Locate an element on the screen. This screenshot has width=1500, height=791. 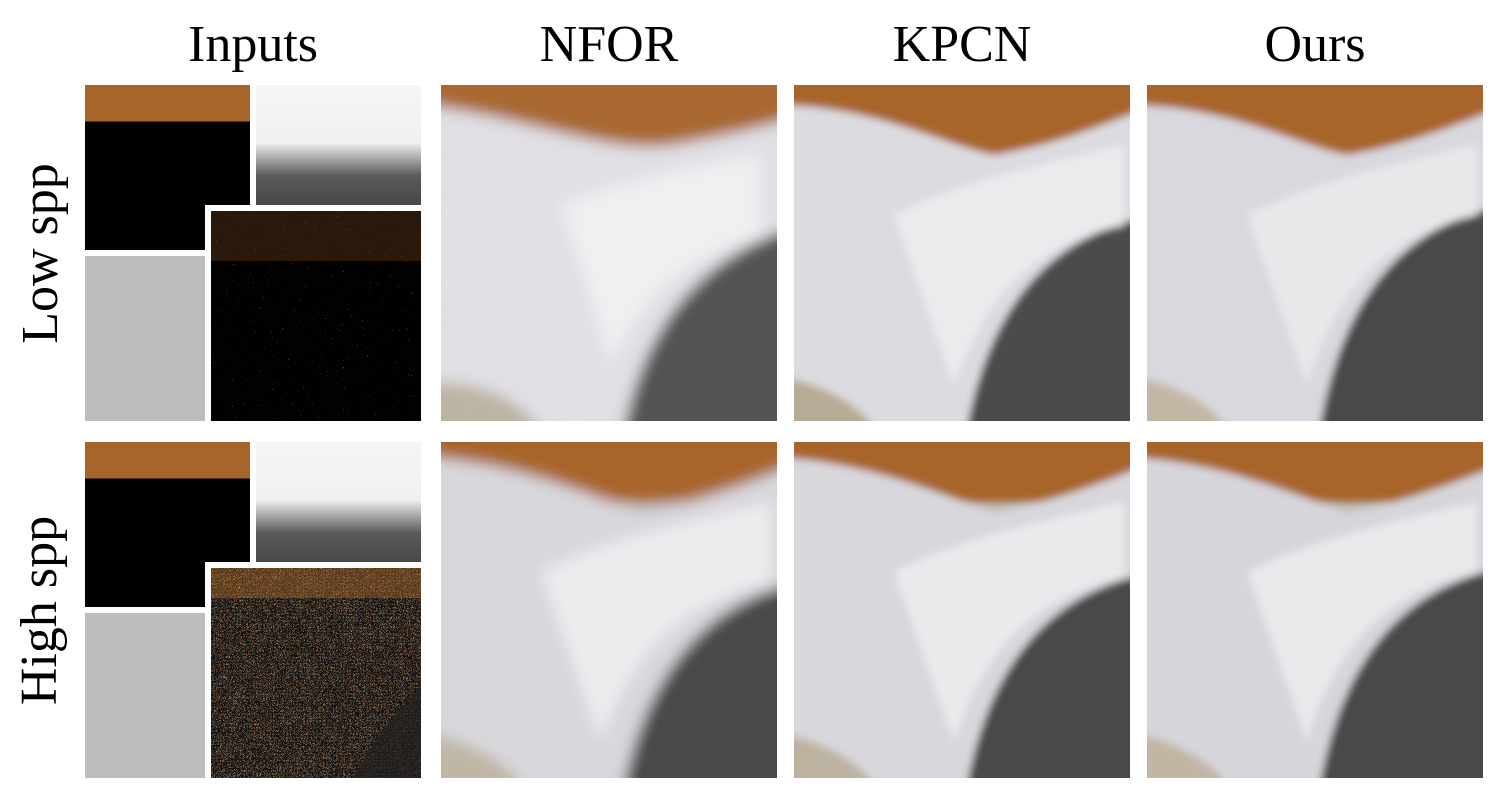
nfor-high-spp-panel is located at coordinates (609, 610).